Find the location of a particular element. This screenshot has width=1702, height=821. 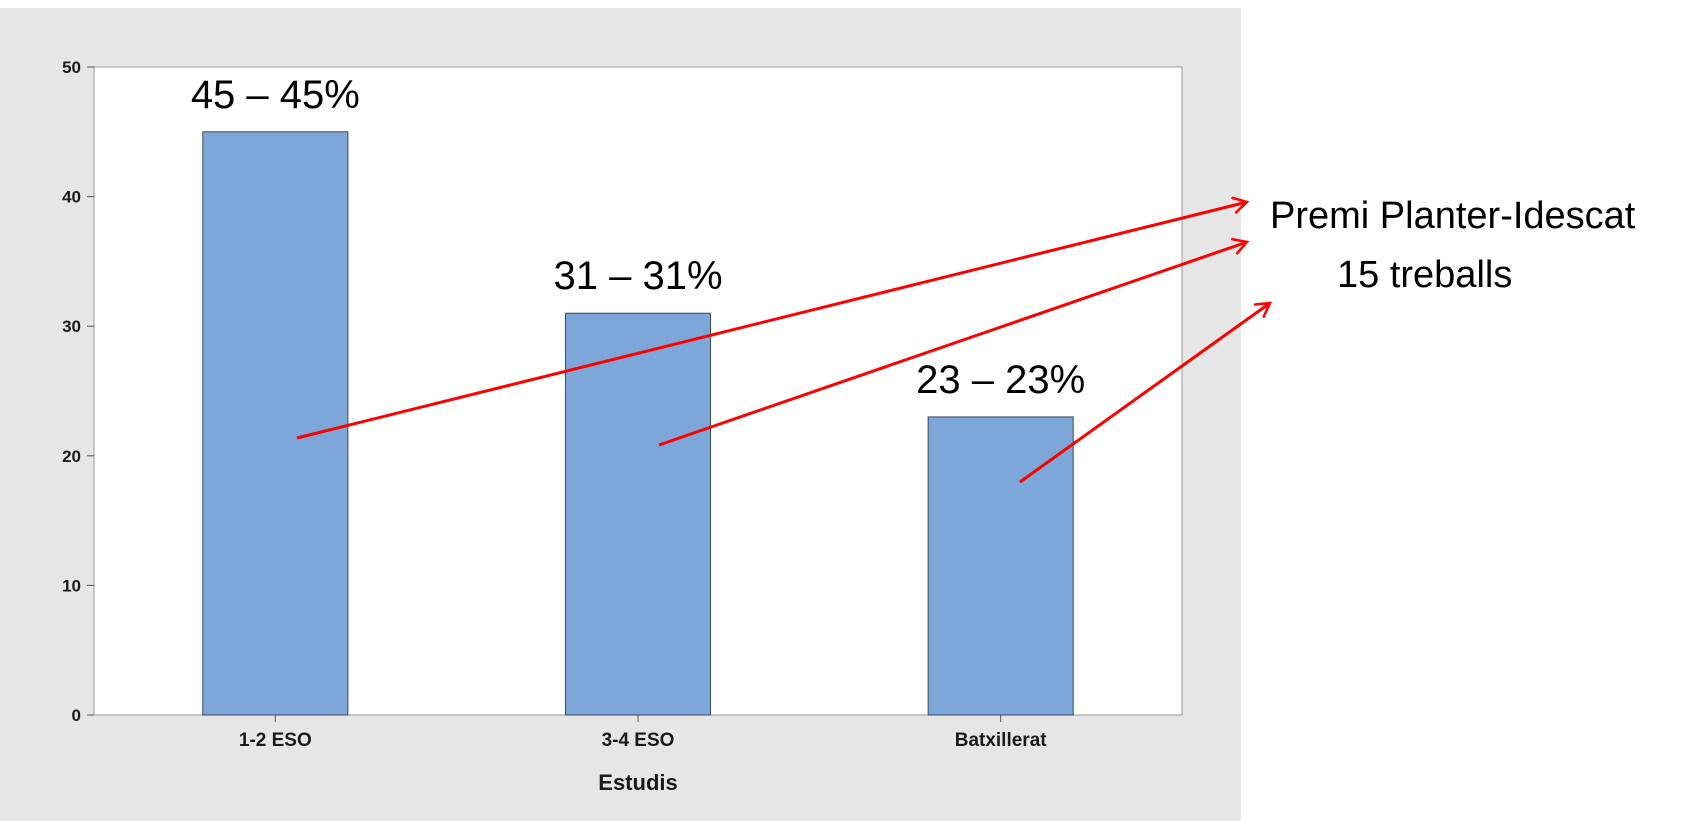

y-axis: 0 10 20 30 40 50 is located at coordinates (78, 391).